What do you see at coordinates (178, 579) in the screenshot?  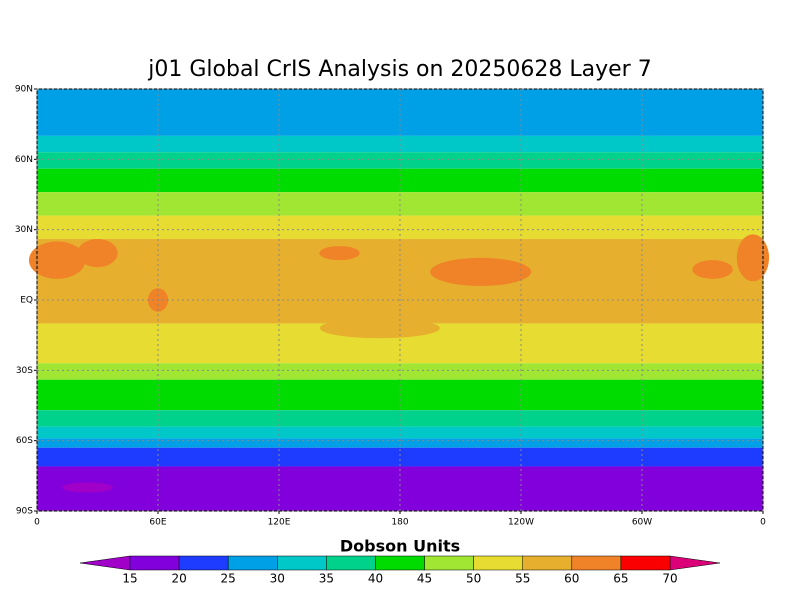 I see `colorbar-tick-label: 20` at bounding box center [178, 579].